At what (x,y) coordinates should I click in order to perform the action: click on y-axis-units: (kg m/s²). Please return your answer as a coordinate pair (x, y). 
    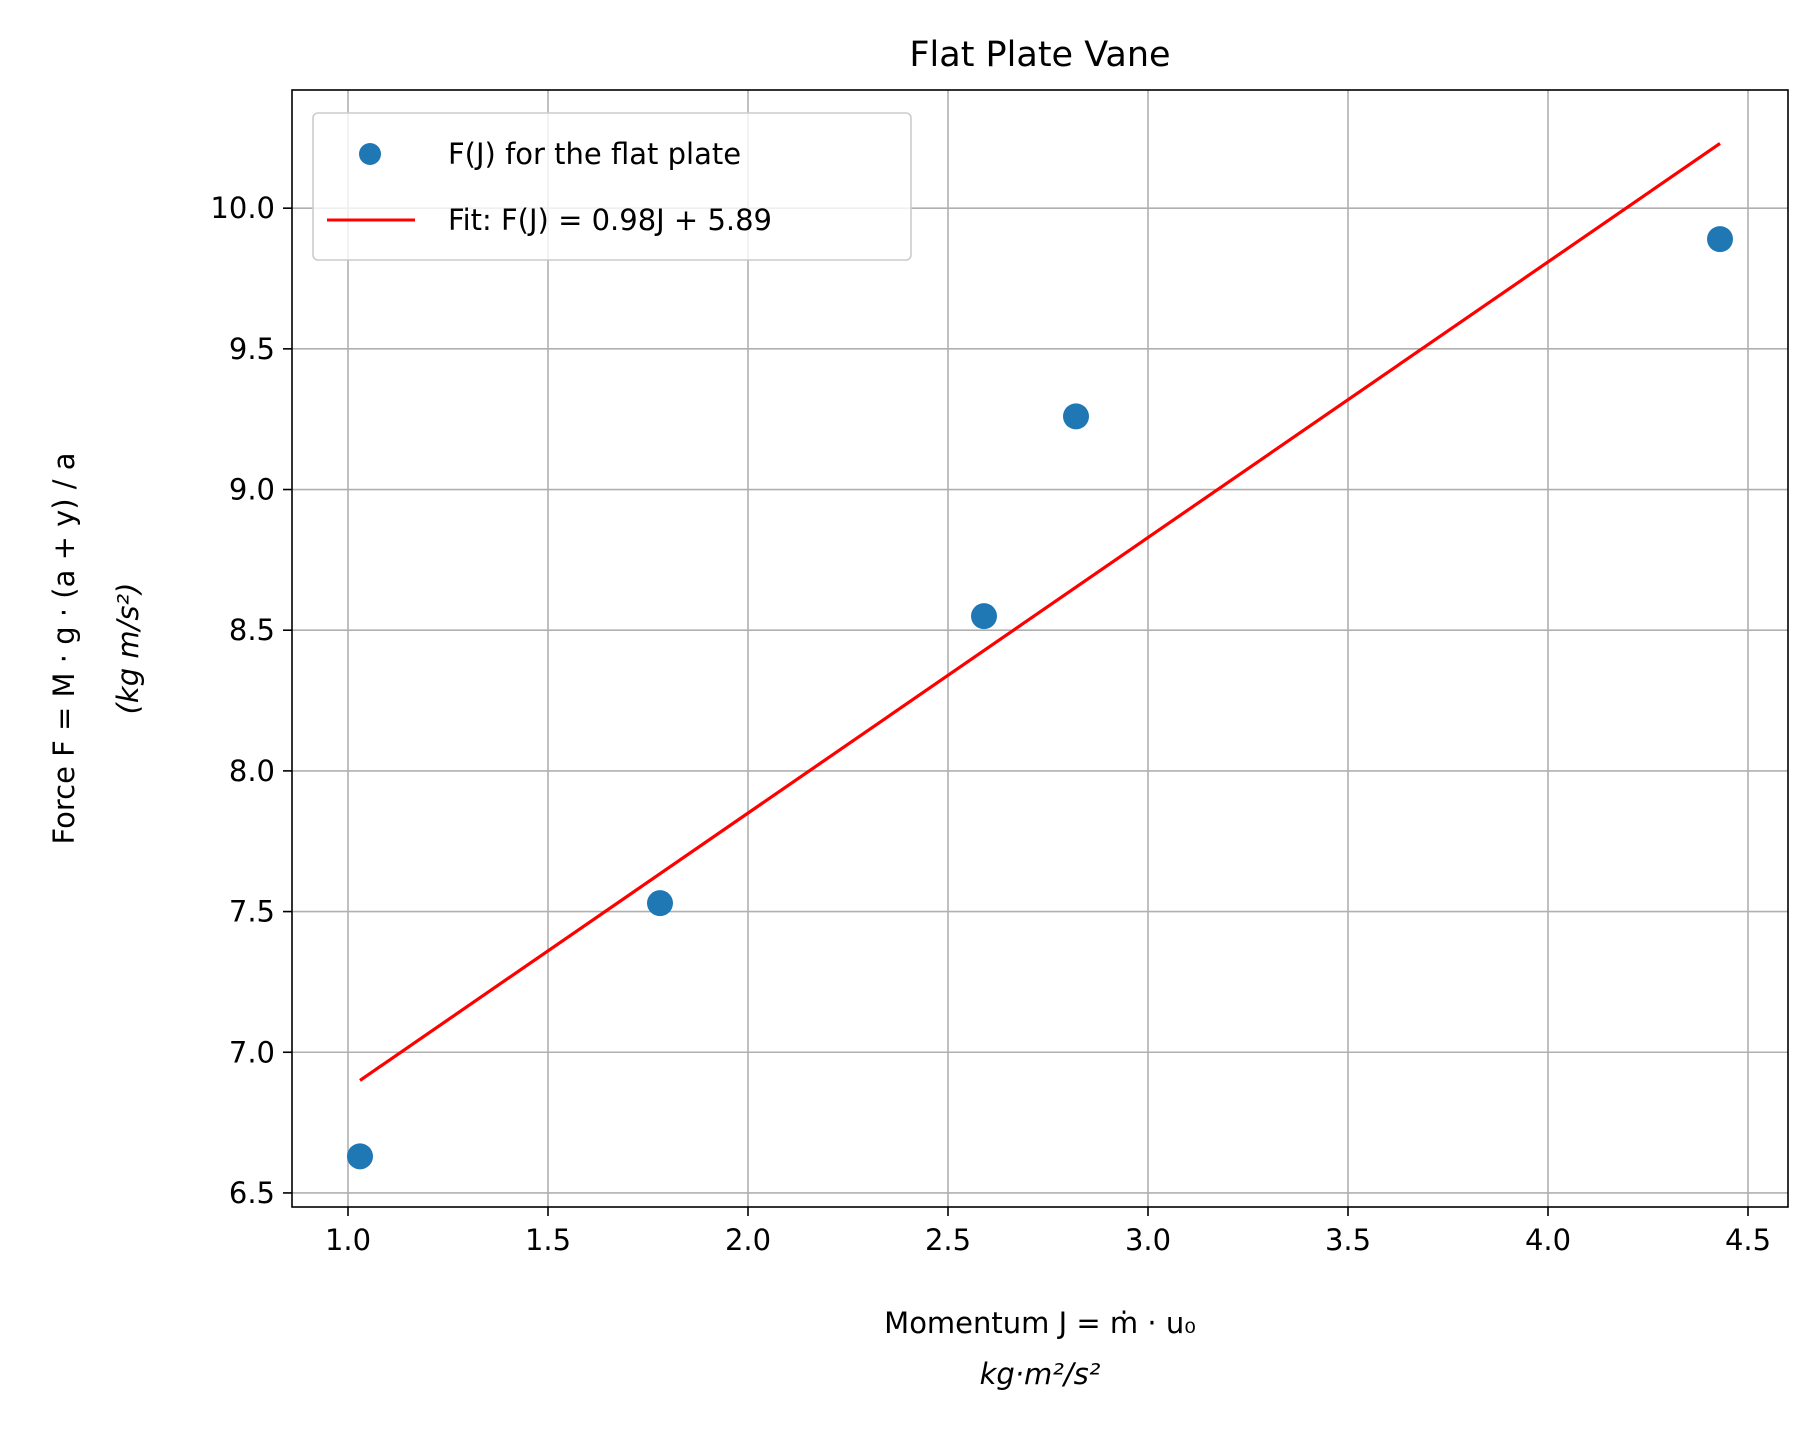
    Looking at the image, I should click on (128, 649).